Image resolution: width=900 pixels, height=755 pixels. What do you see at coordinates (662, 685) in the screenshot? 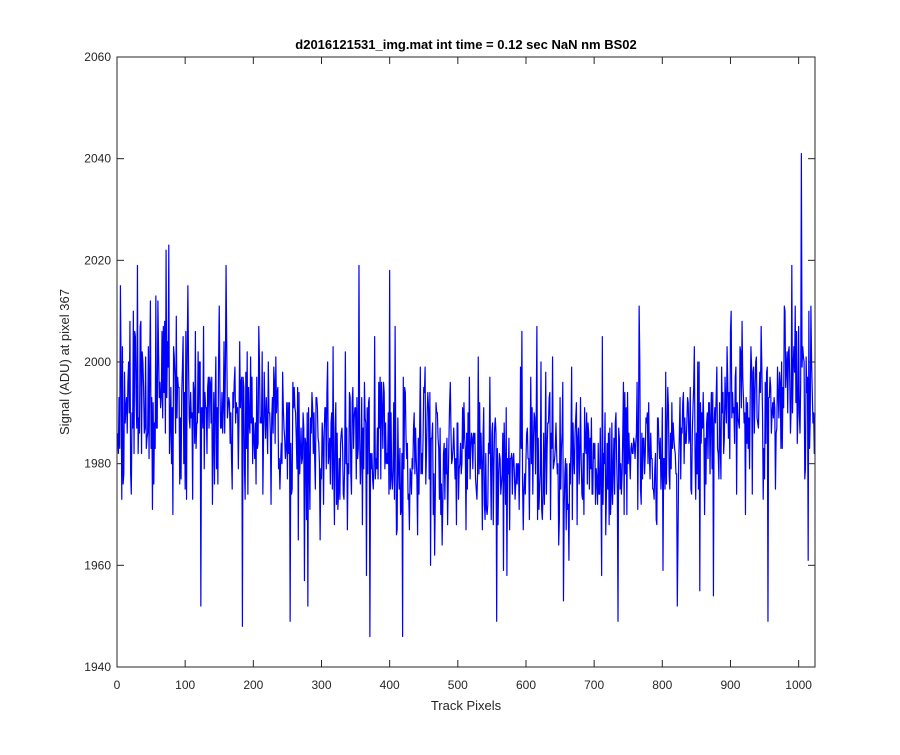
I see `x-tick-label: 800` at bounding box center [662, 685].